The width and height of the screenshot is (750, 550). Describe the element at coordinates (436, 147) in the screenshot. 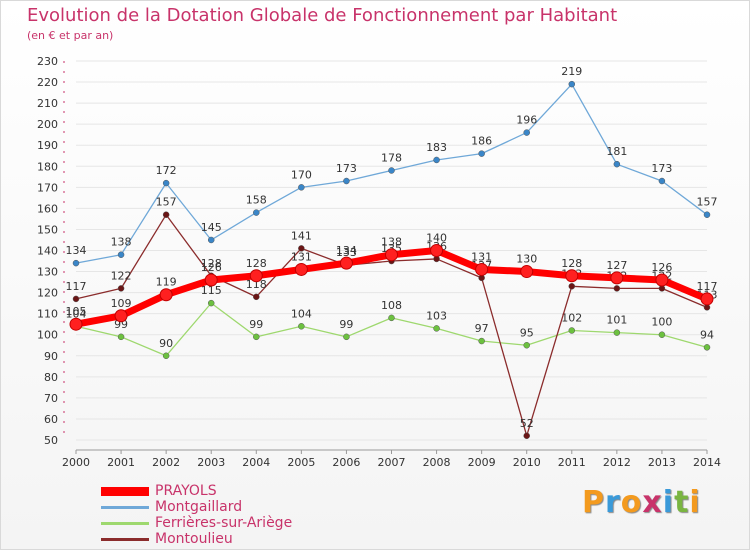

I see `data-label: 183` at that location.